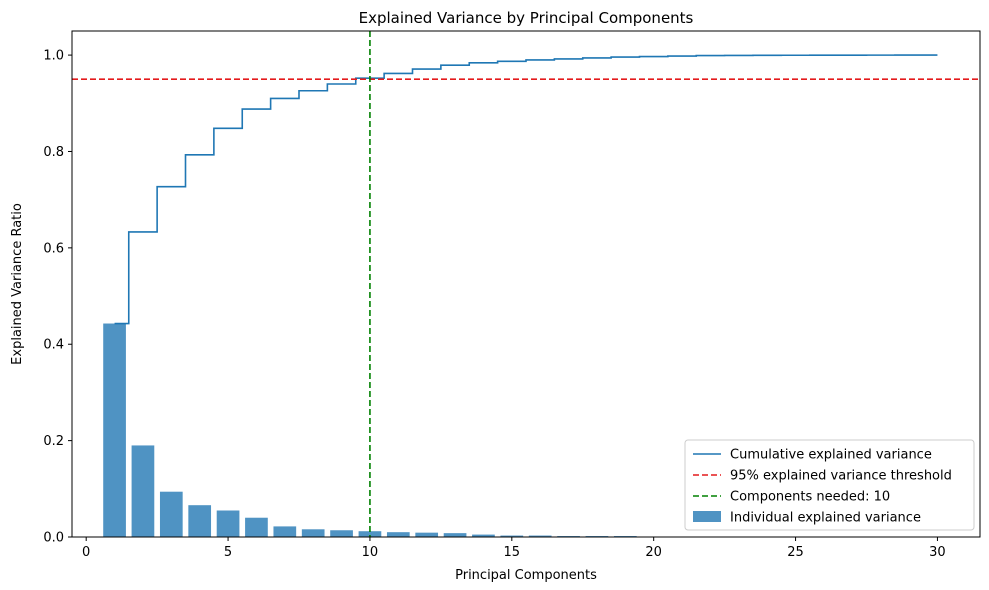 This screenshot has width=989, height=590. I want to click on x-tick-label: 30, so click(937, 552).